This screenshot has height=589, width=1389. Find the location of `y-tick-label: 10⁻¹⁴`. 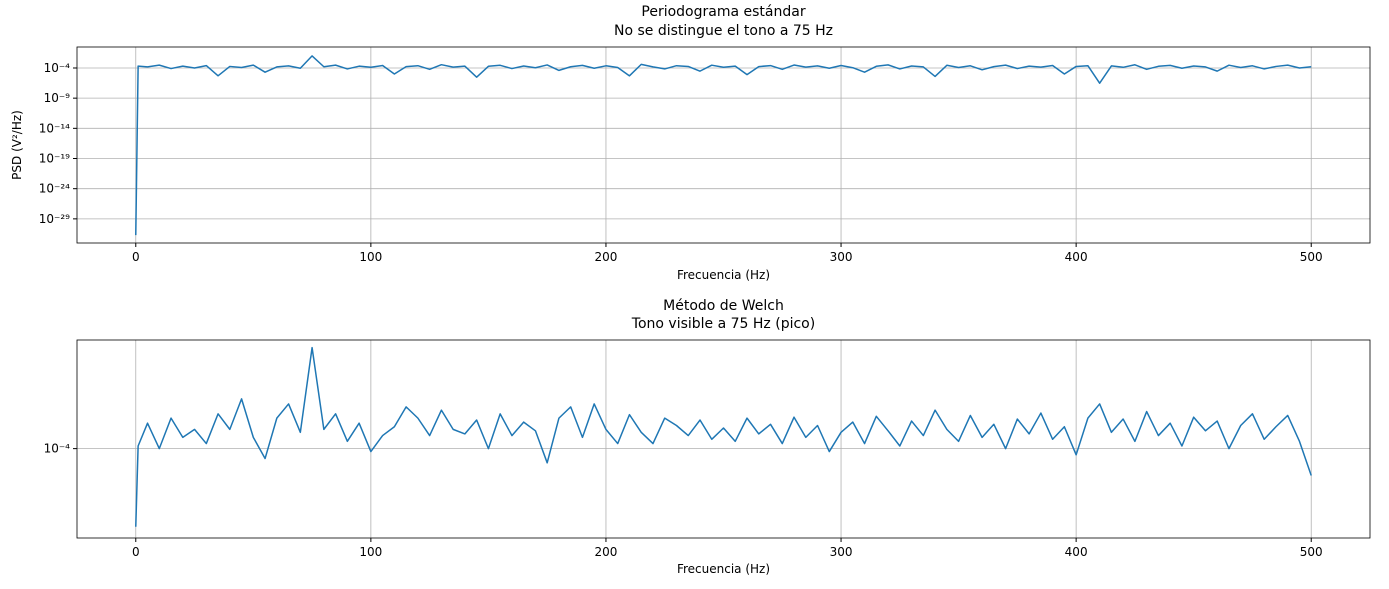

y-tick-label: 10⁻¹⁴ is located at coordinates (54, 128).